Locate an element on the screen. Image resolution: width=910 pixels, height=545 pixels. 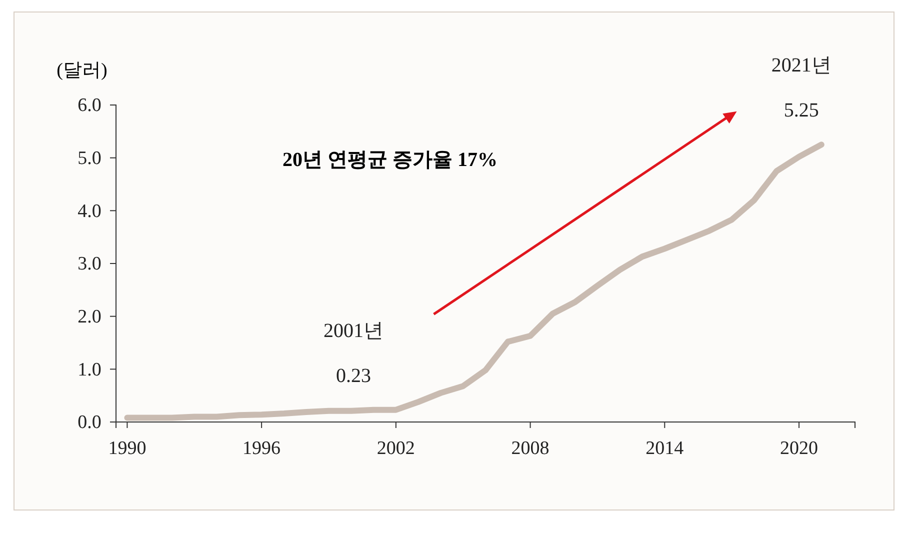
x-tick-label: 2008 is located at coordinates (530, 448).